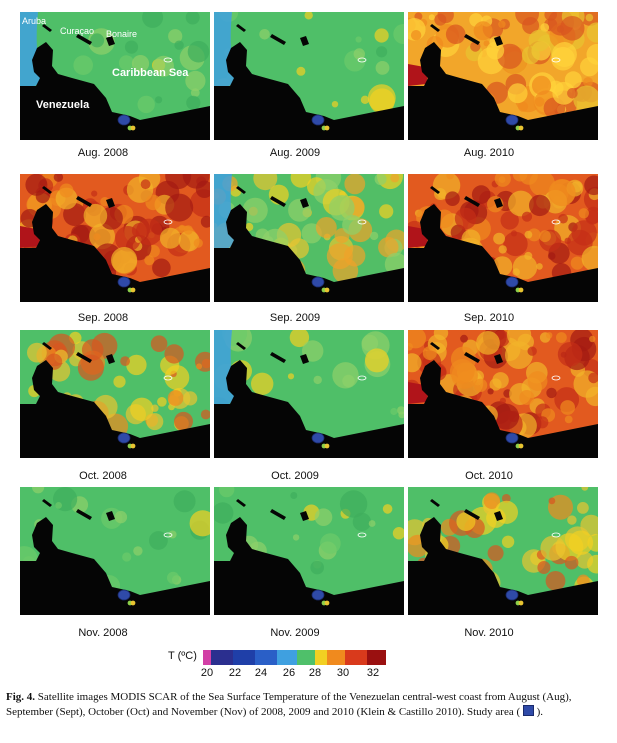 This screenshot has height=743, width=617. I want to click on panel-date-label: Oct. 2008, so click(103, 476).